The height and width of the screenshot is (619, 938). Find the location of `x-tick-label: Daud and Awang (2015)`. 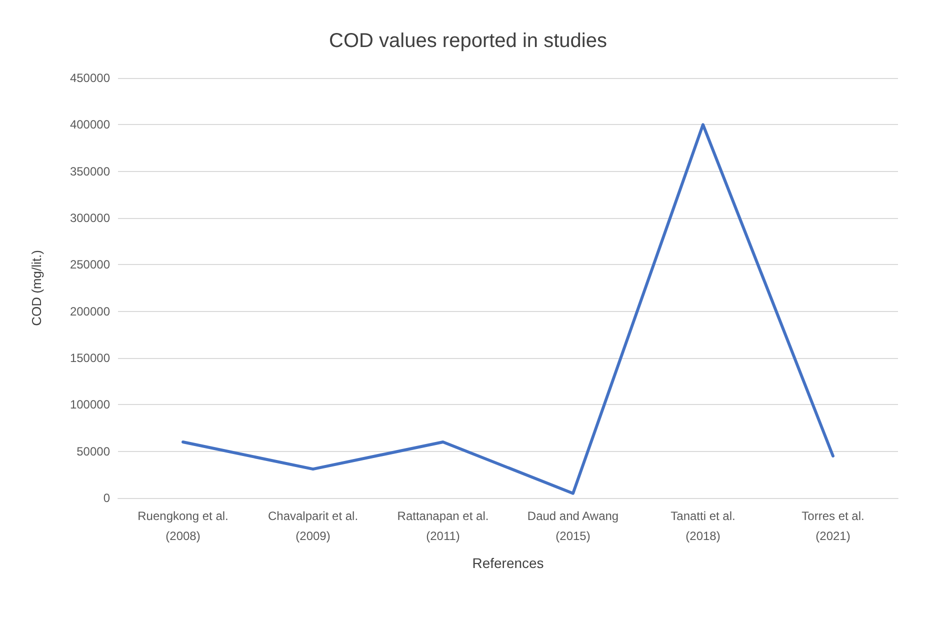

x-tick-label: Daud and Awang (2015) is located at coordinates (573, 526).